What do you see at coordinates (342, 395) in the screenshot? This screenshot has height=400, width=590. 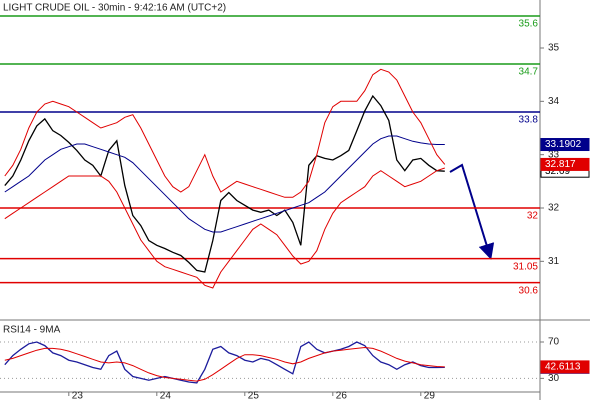 I see `x-tick-label: 26` at bounding box center [342, 395].